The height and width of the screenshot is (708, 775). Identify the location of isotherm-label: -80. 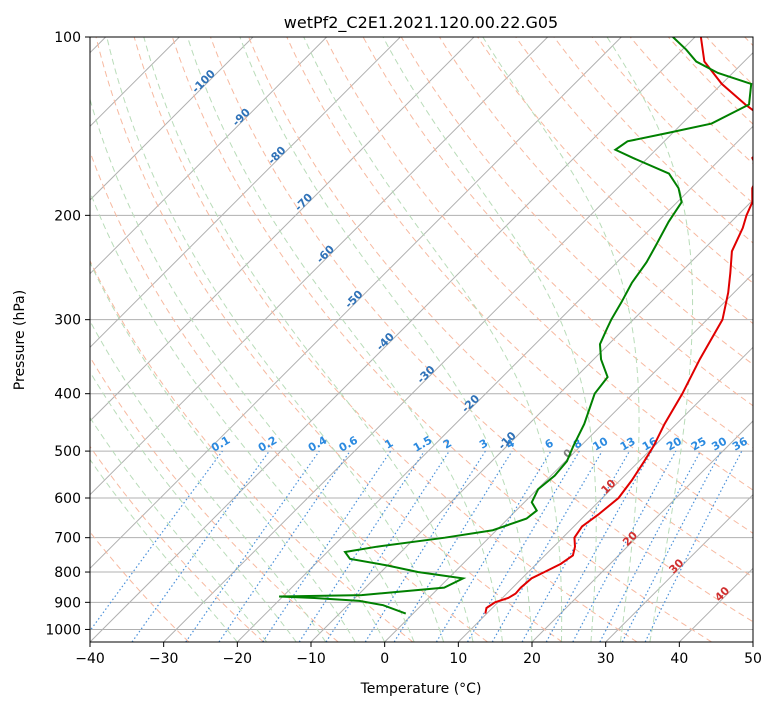
(276, 155).